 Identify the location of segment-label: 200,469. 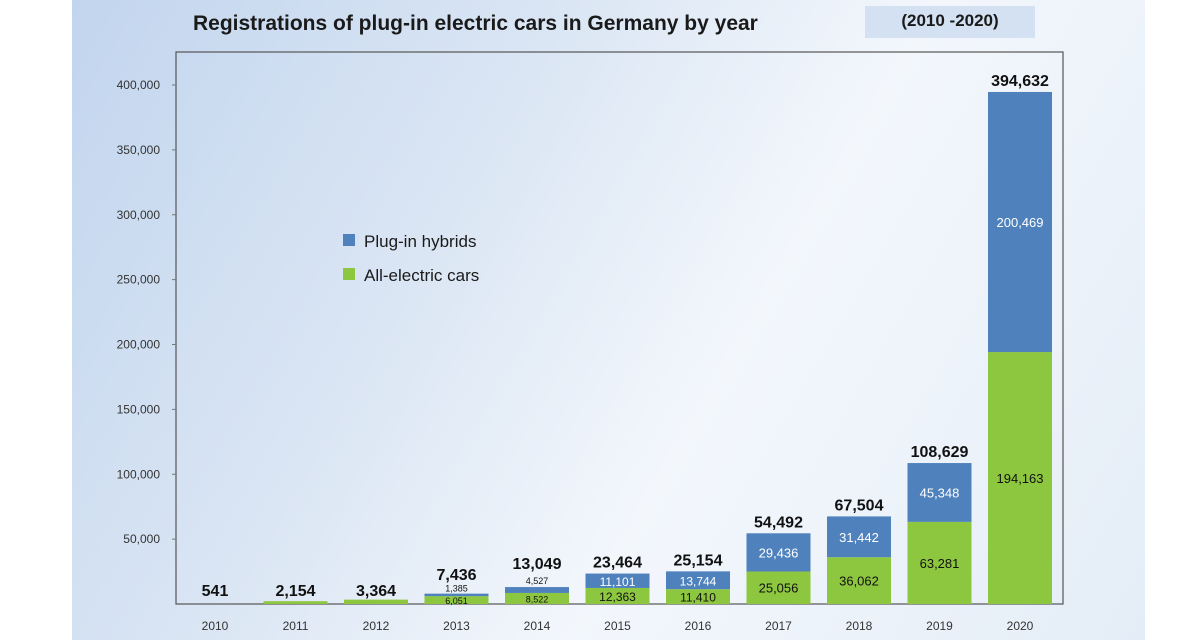
(1020, 222).